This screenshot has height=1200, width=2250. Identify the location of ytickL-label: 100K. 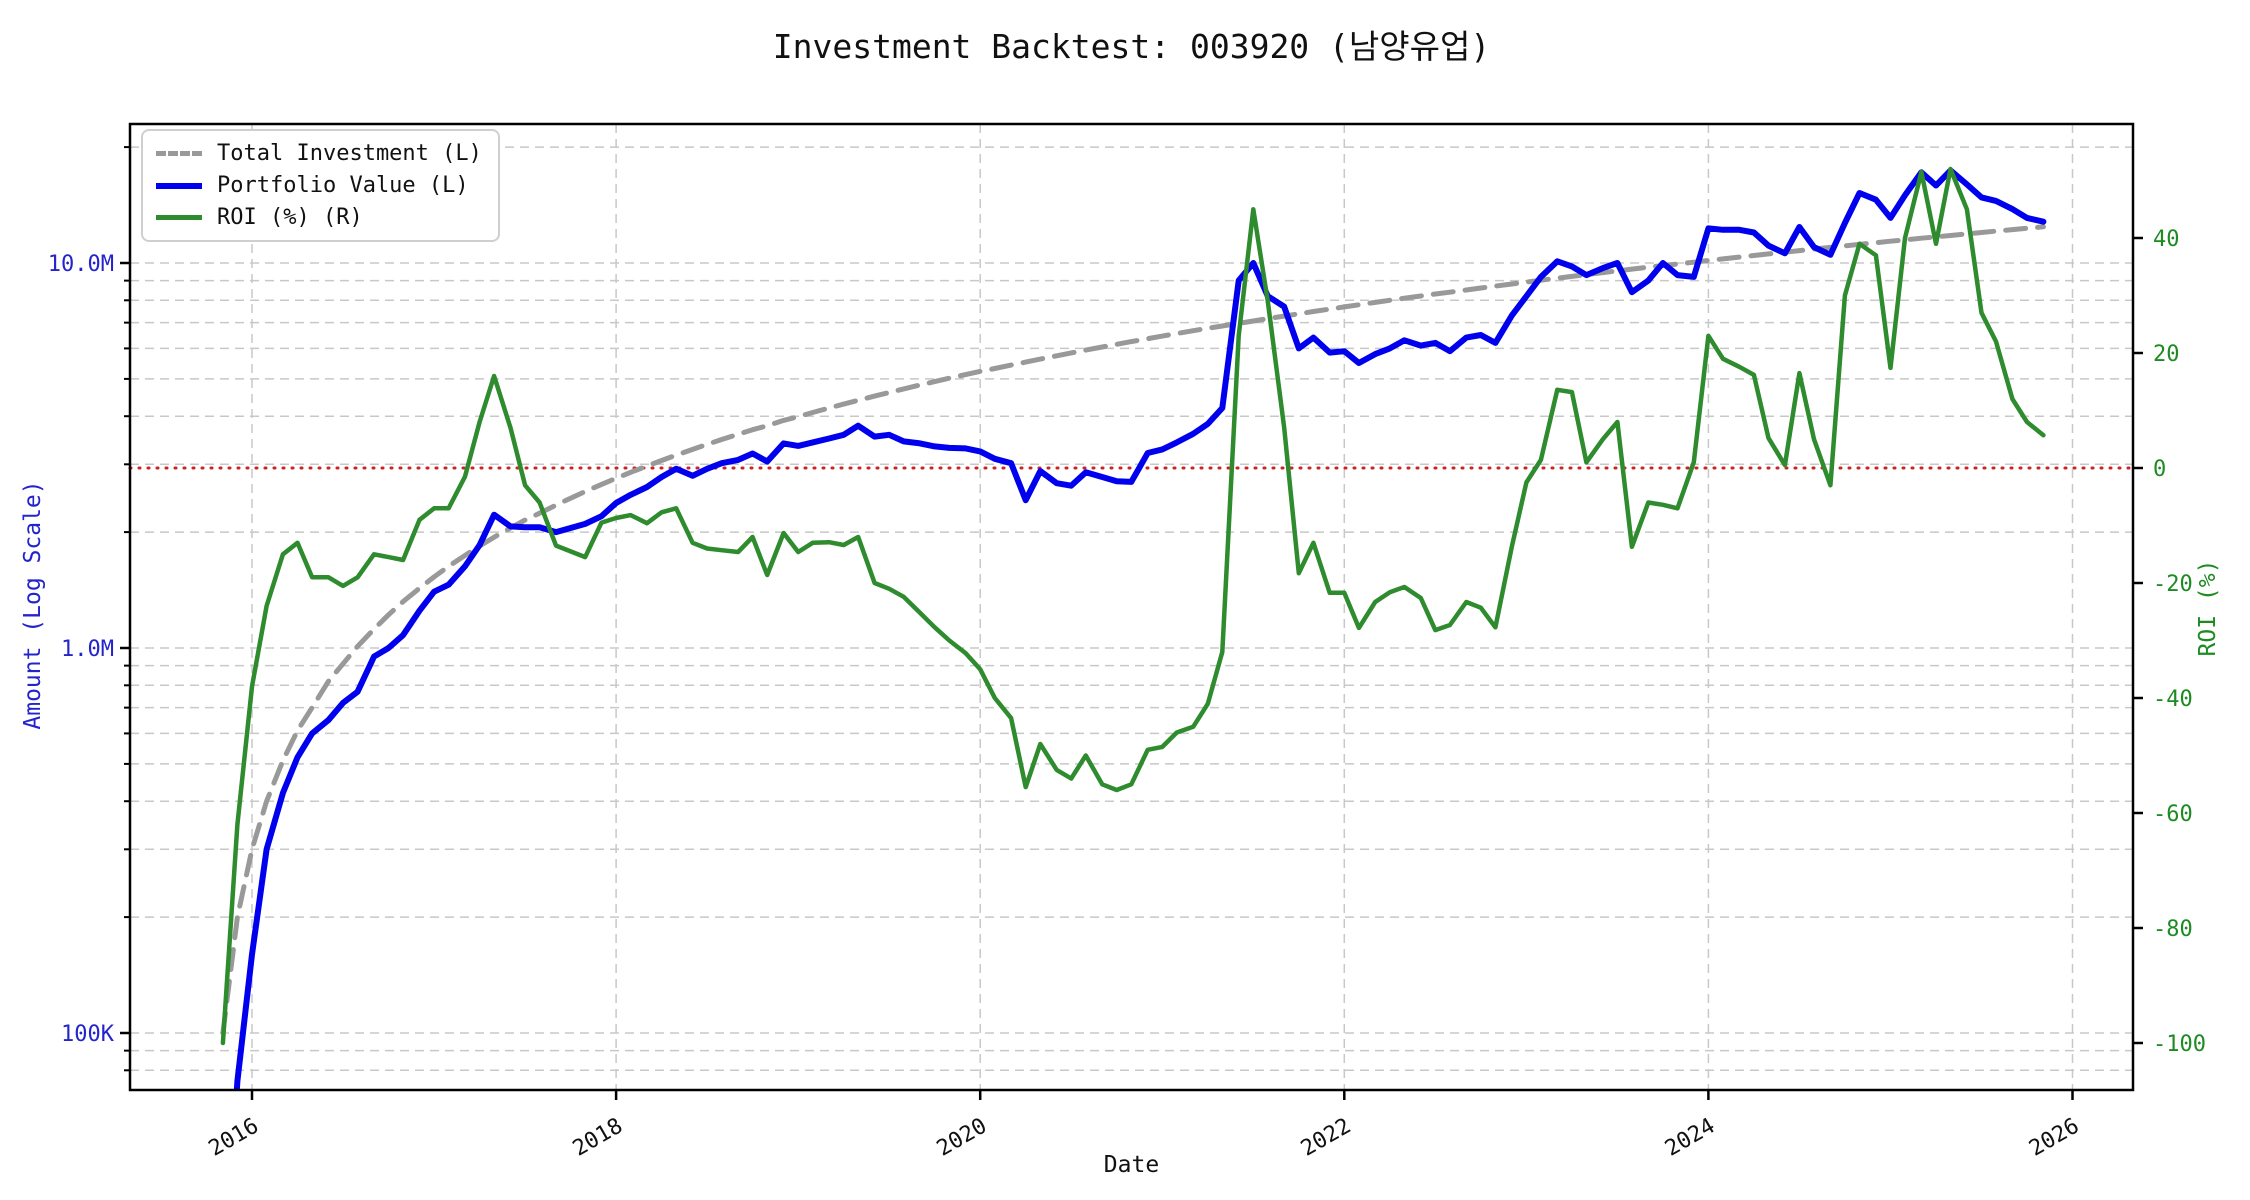
(88, 1034).